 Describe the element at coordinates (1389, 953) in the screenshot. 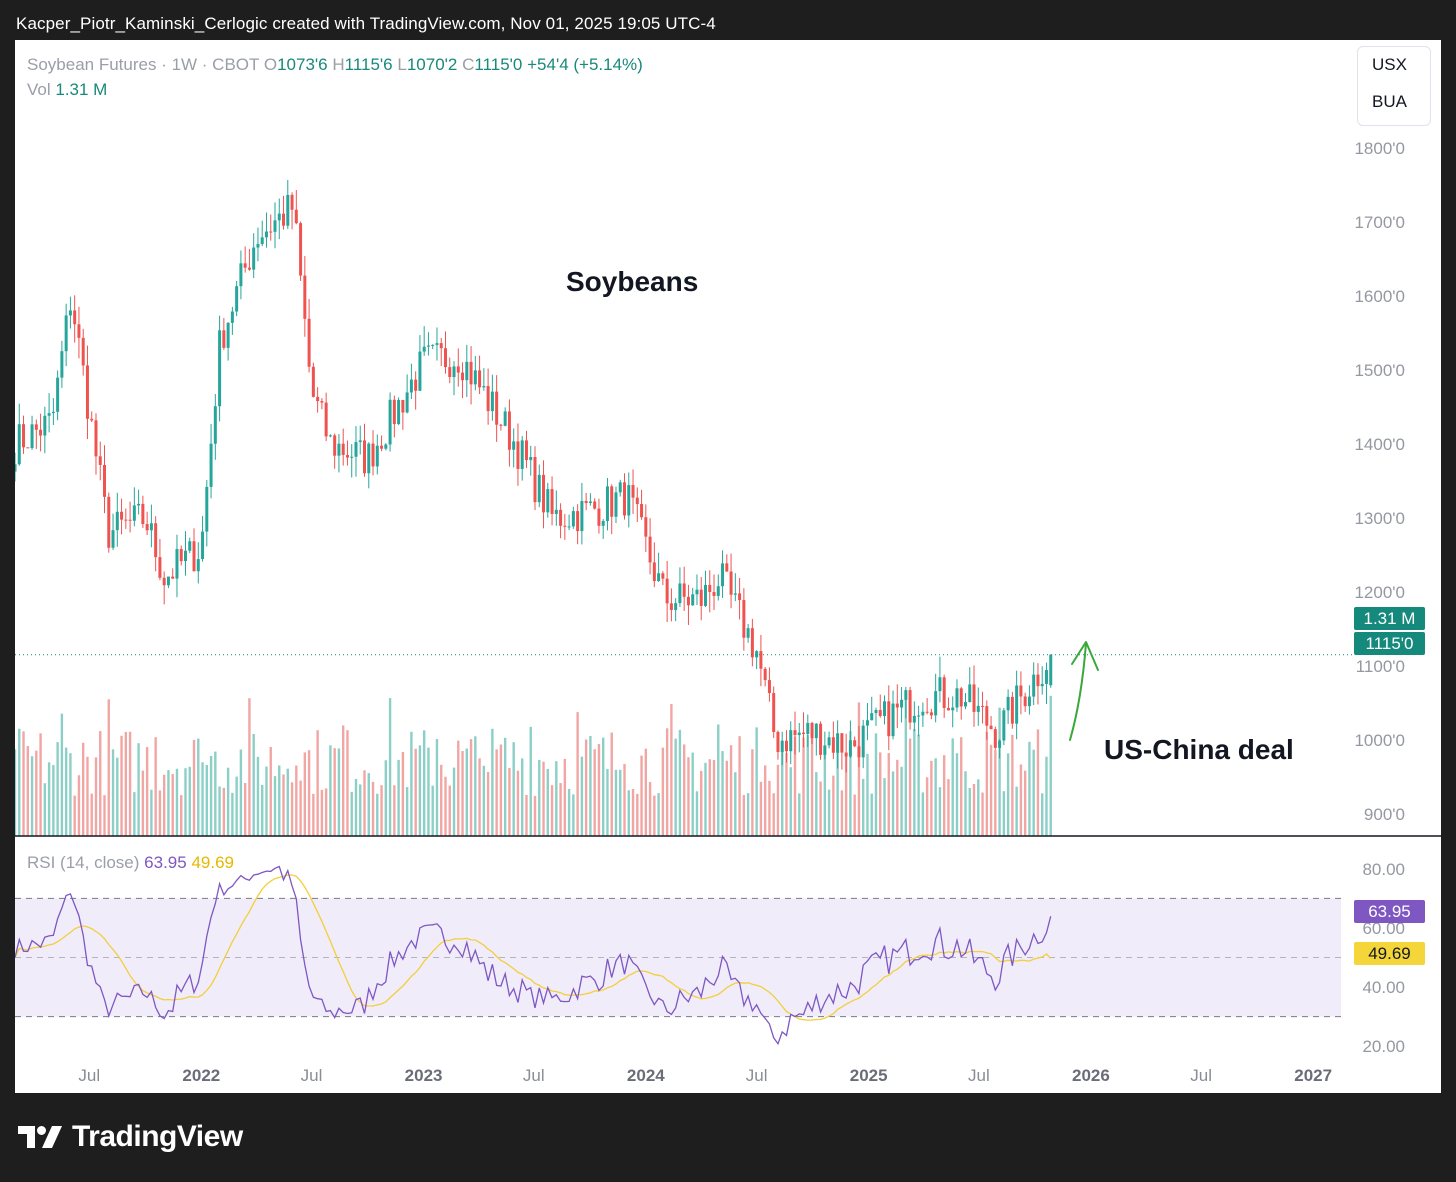

I see `rsi-ma-tag: 49.69` at that location.